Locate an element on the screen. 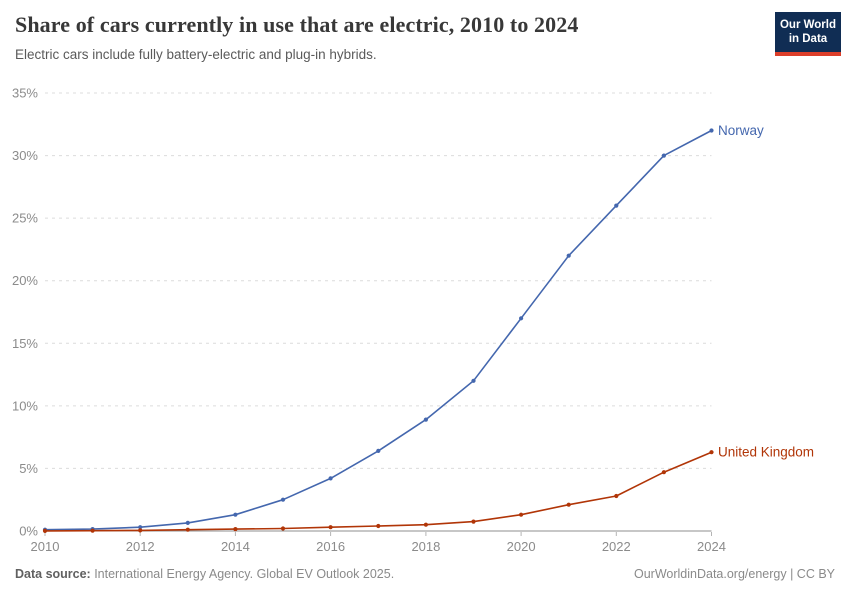 The width and height of the screenshot is (850, 600). logo-line-1: Our World is located at coordinates (807, 24).